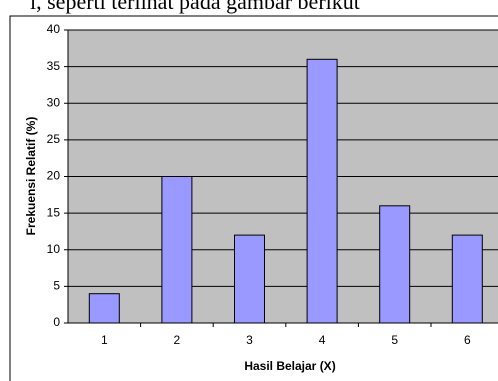 Image resolution: width=498 pixels, height=381 pixels. Describe the element at coordinates (54, 212) in the screenshot. I see `y-tick-label: 15` at that location.